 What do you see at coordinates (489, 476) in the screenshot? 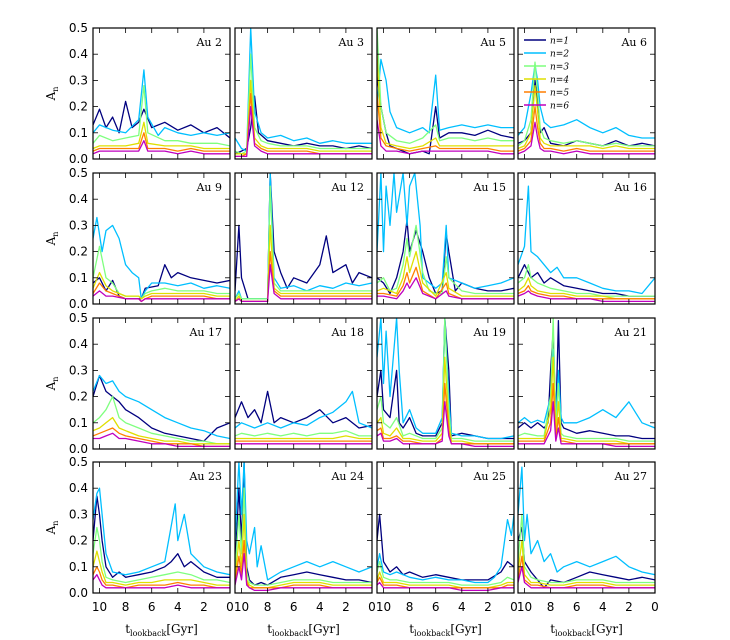
I see `panel-label: Au 25` at bounding box center [489, 476].